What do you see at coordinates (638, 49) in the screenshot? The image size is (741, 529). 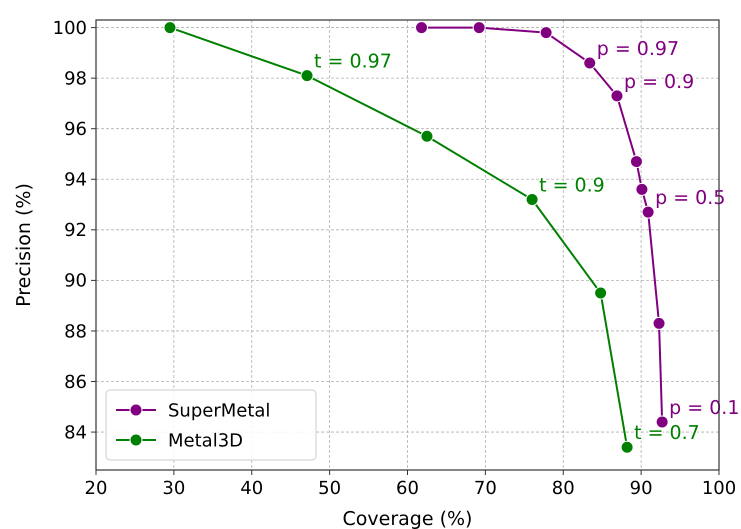 I see `annotation: p = 0.97` at bounding box center [638, 49].